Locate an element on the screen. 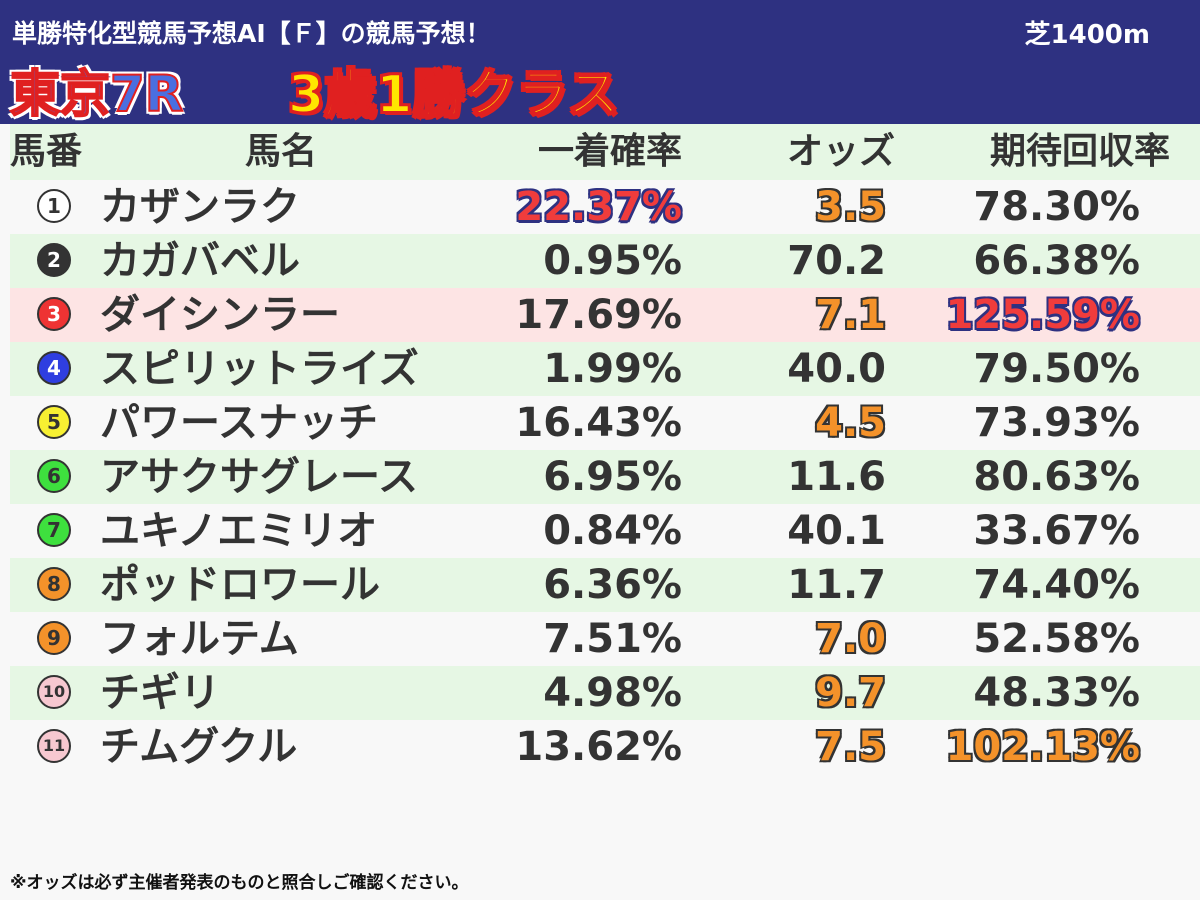 Image resolution: width=1200 pixels, height=900 pixels. expected-return: 125.59% is located at coordinates (1042, 315).